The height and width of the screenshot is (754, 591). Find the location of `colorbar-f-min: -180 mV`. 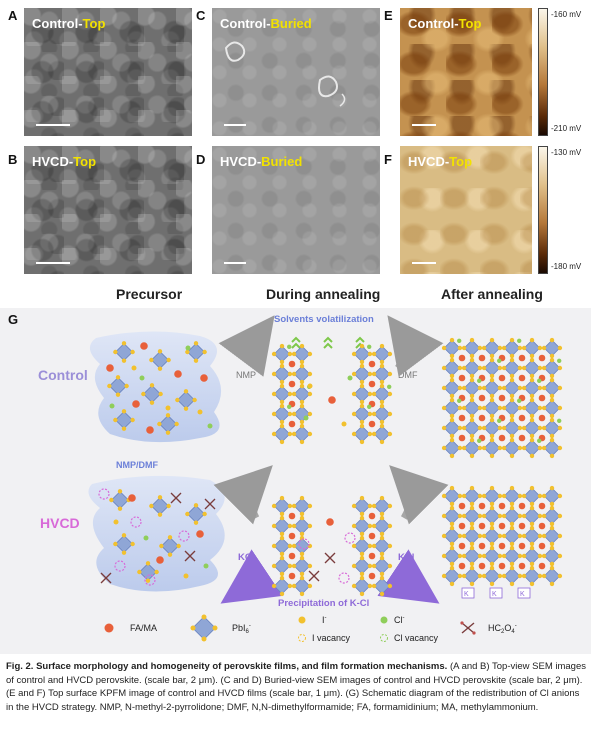

colorbar-f-min: -180 mV is located at coordinates (566, 266).